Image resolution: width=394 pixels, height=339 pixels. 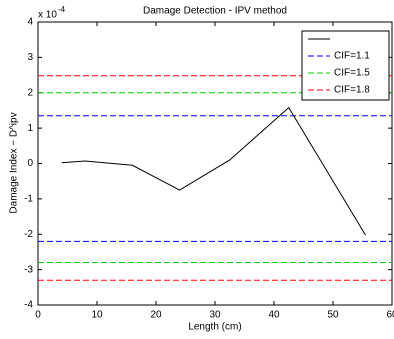 What do you see at coordinates (28, 269) in the screenshot?
I see `y-tick-label: -3` at bounding box center [28, 269].